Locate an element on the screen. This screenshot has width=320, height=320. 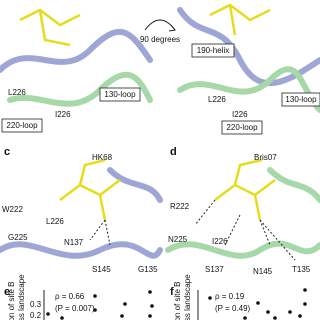
panel-label: c is located at coordinates (7, 152).